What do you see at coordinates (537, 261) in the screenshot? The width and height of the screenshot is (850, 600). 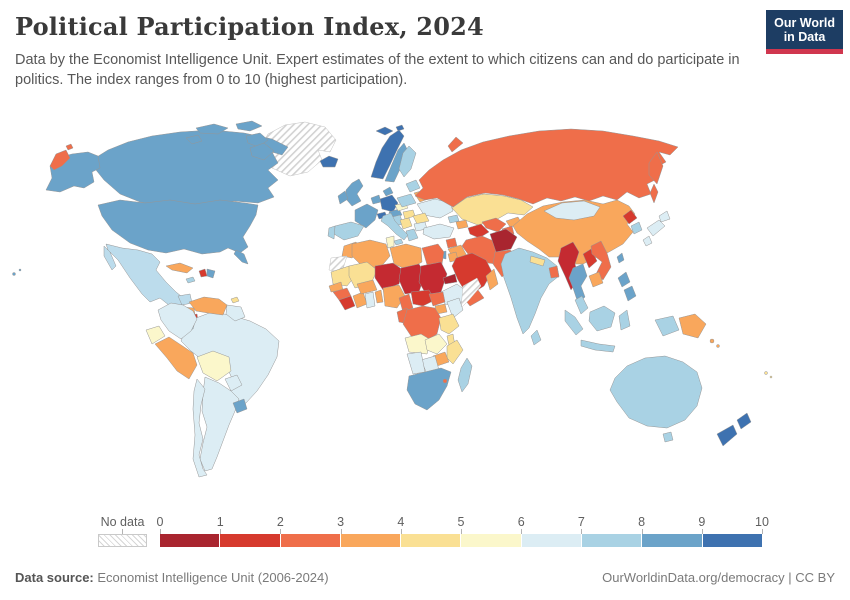 I see `map-region-nepal` at bounding box center [537, 261].